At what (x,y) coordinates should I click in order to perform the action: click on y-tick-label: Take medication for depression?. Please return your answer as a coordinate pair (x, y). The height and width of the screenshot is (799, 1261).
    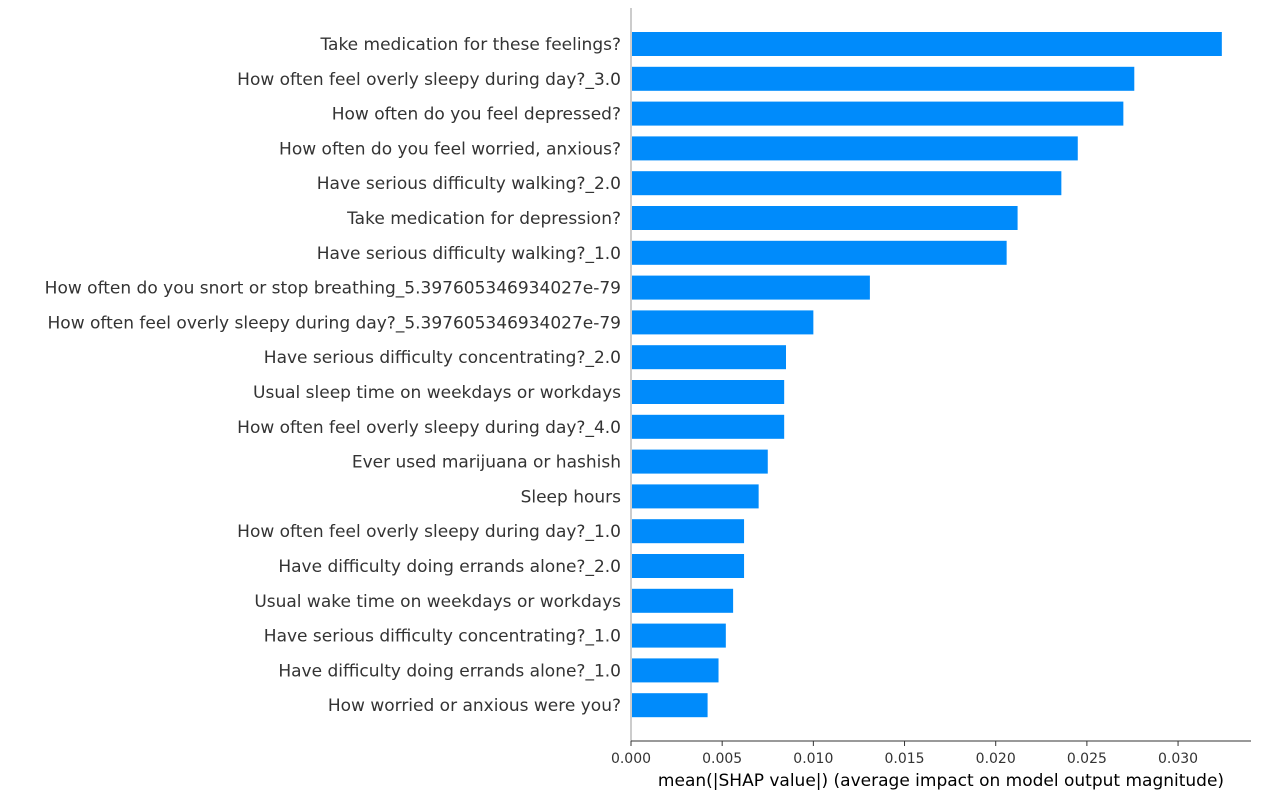
    Looking at the image, I should click on (483, 219).